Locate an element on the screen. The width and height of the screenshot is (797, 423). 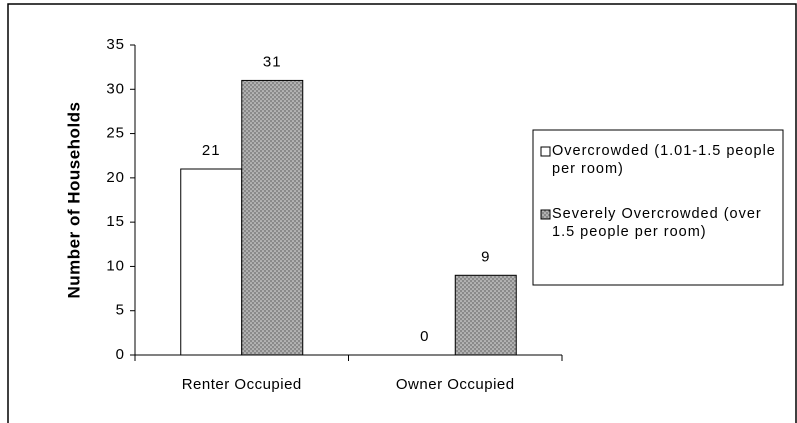
y-tick-label: 30 is located at coordinates (115, 88).